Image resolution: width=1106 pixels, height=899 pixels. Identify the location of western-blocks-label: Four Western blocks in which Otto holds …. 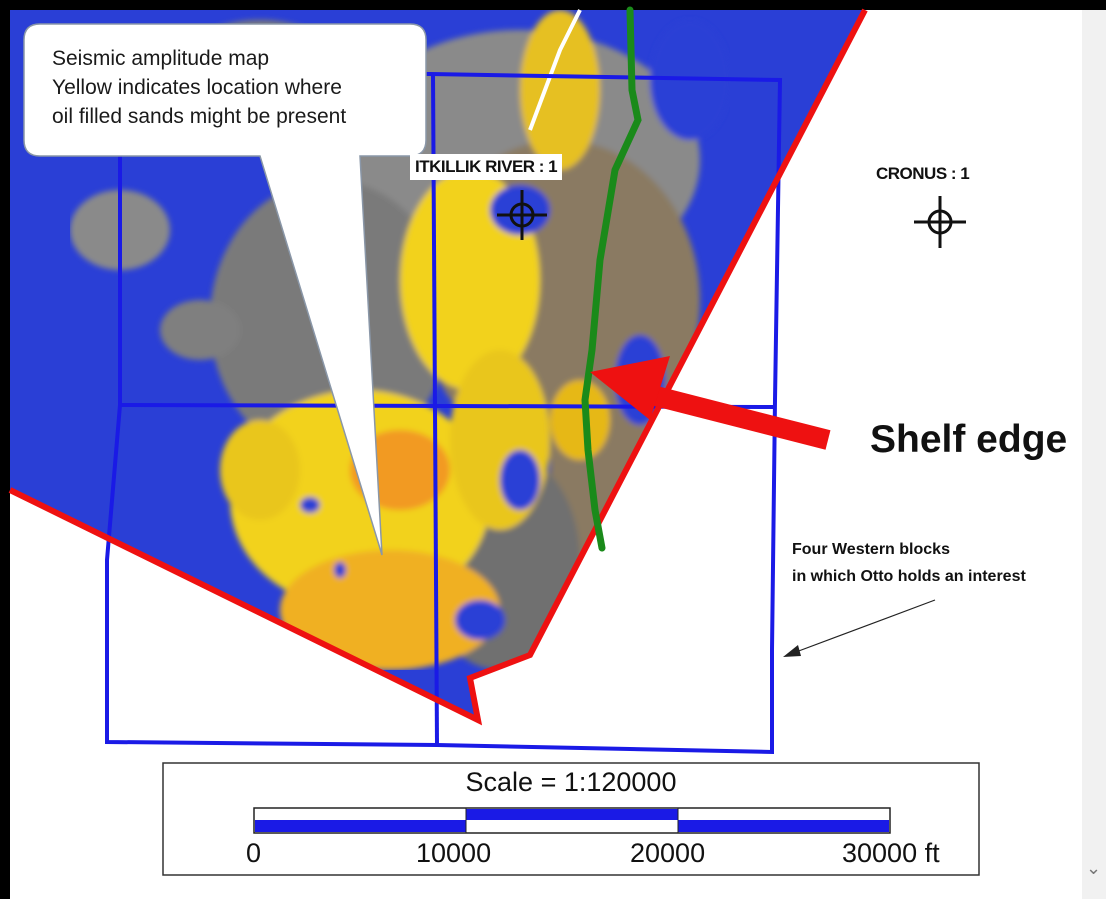
(909, 563).